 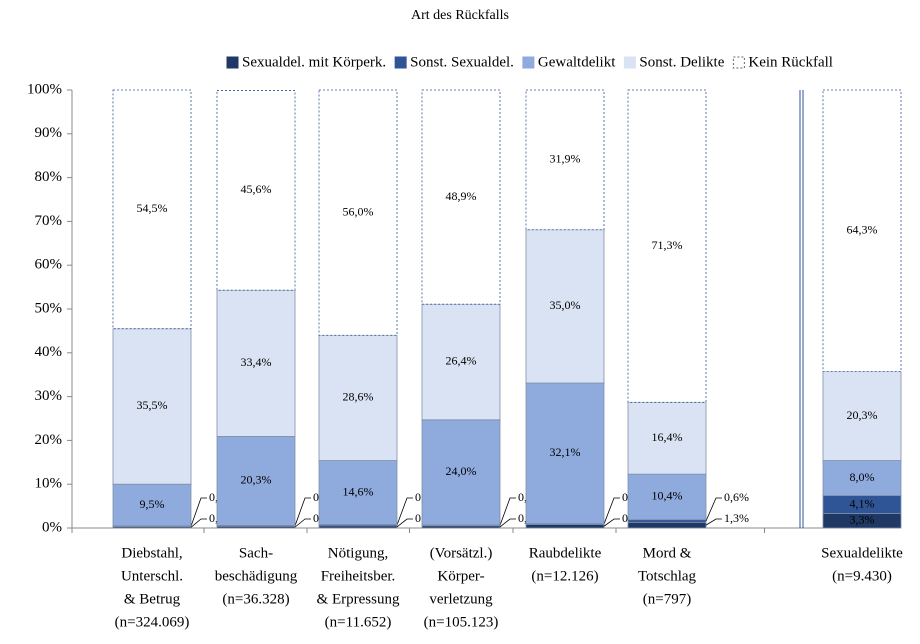 I want to click on y-tick-label: 60%, so click(x=49, y=265).